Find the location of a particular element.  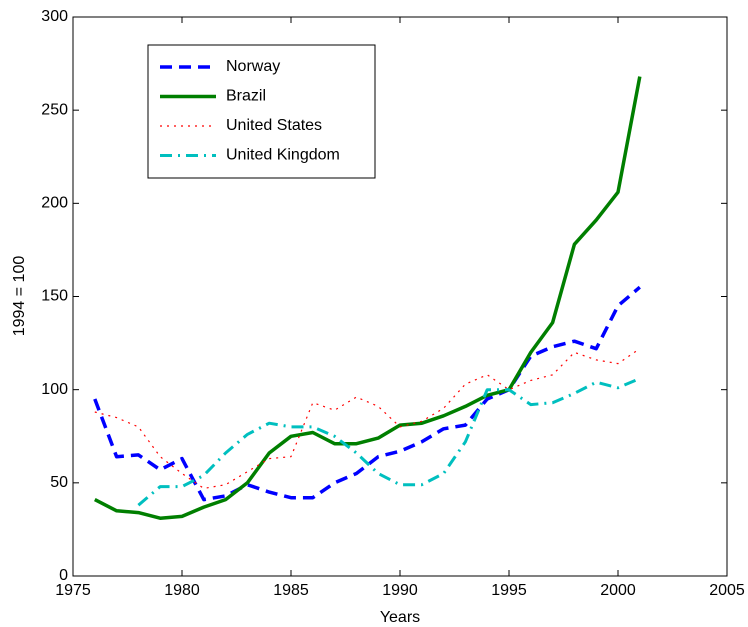

legend-label: United States is located at coordinates (274, 125).